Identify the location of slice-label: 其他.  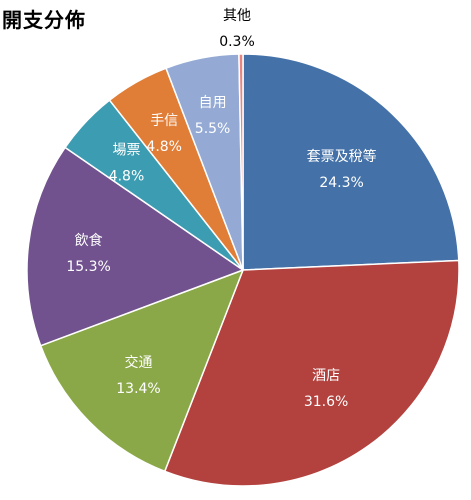
(237, 16).